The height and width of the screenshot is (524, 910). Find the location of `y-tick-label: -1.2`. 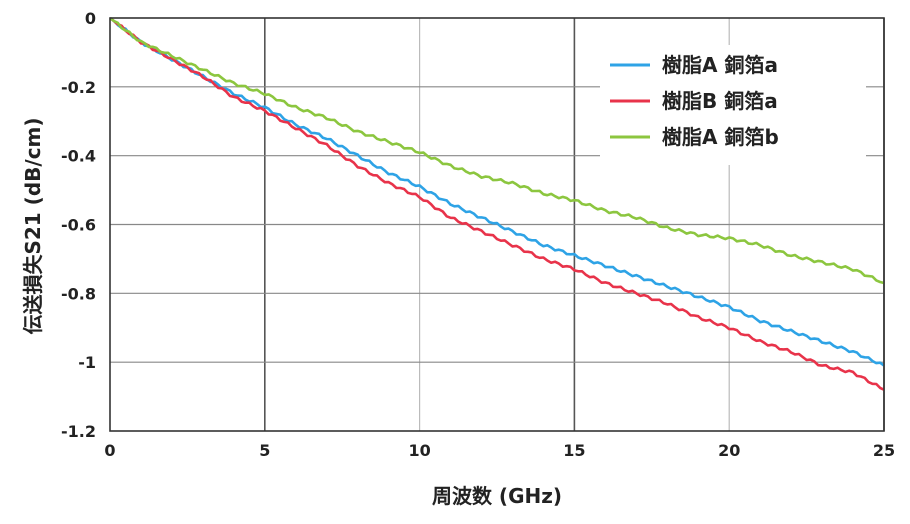

y-tick-label: -1.2 is located at coordinates (78, 431).